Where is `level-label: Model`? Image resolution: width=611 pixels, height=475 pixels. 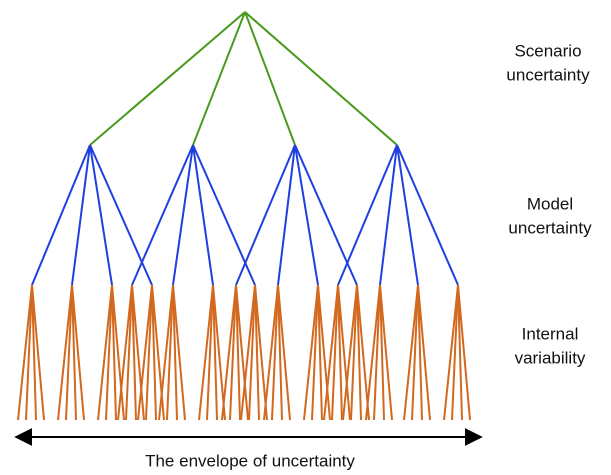 level-label: Model is located at coordinates (550, 203).